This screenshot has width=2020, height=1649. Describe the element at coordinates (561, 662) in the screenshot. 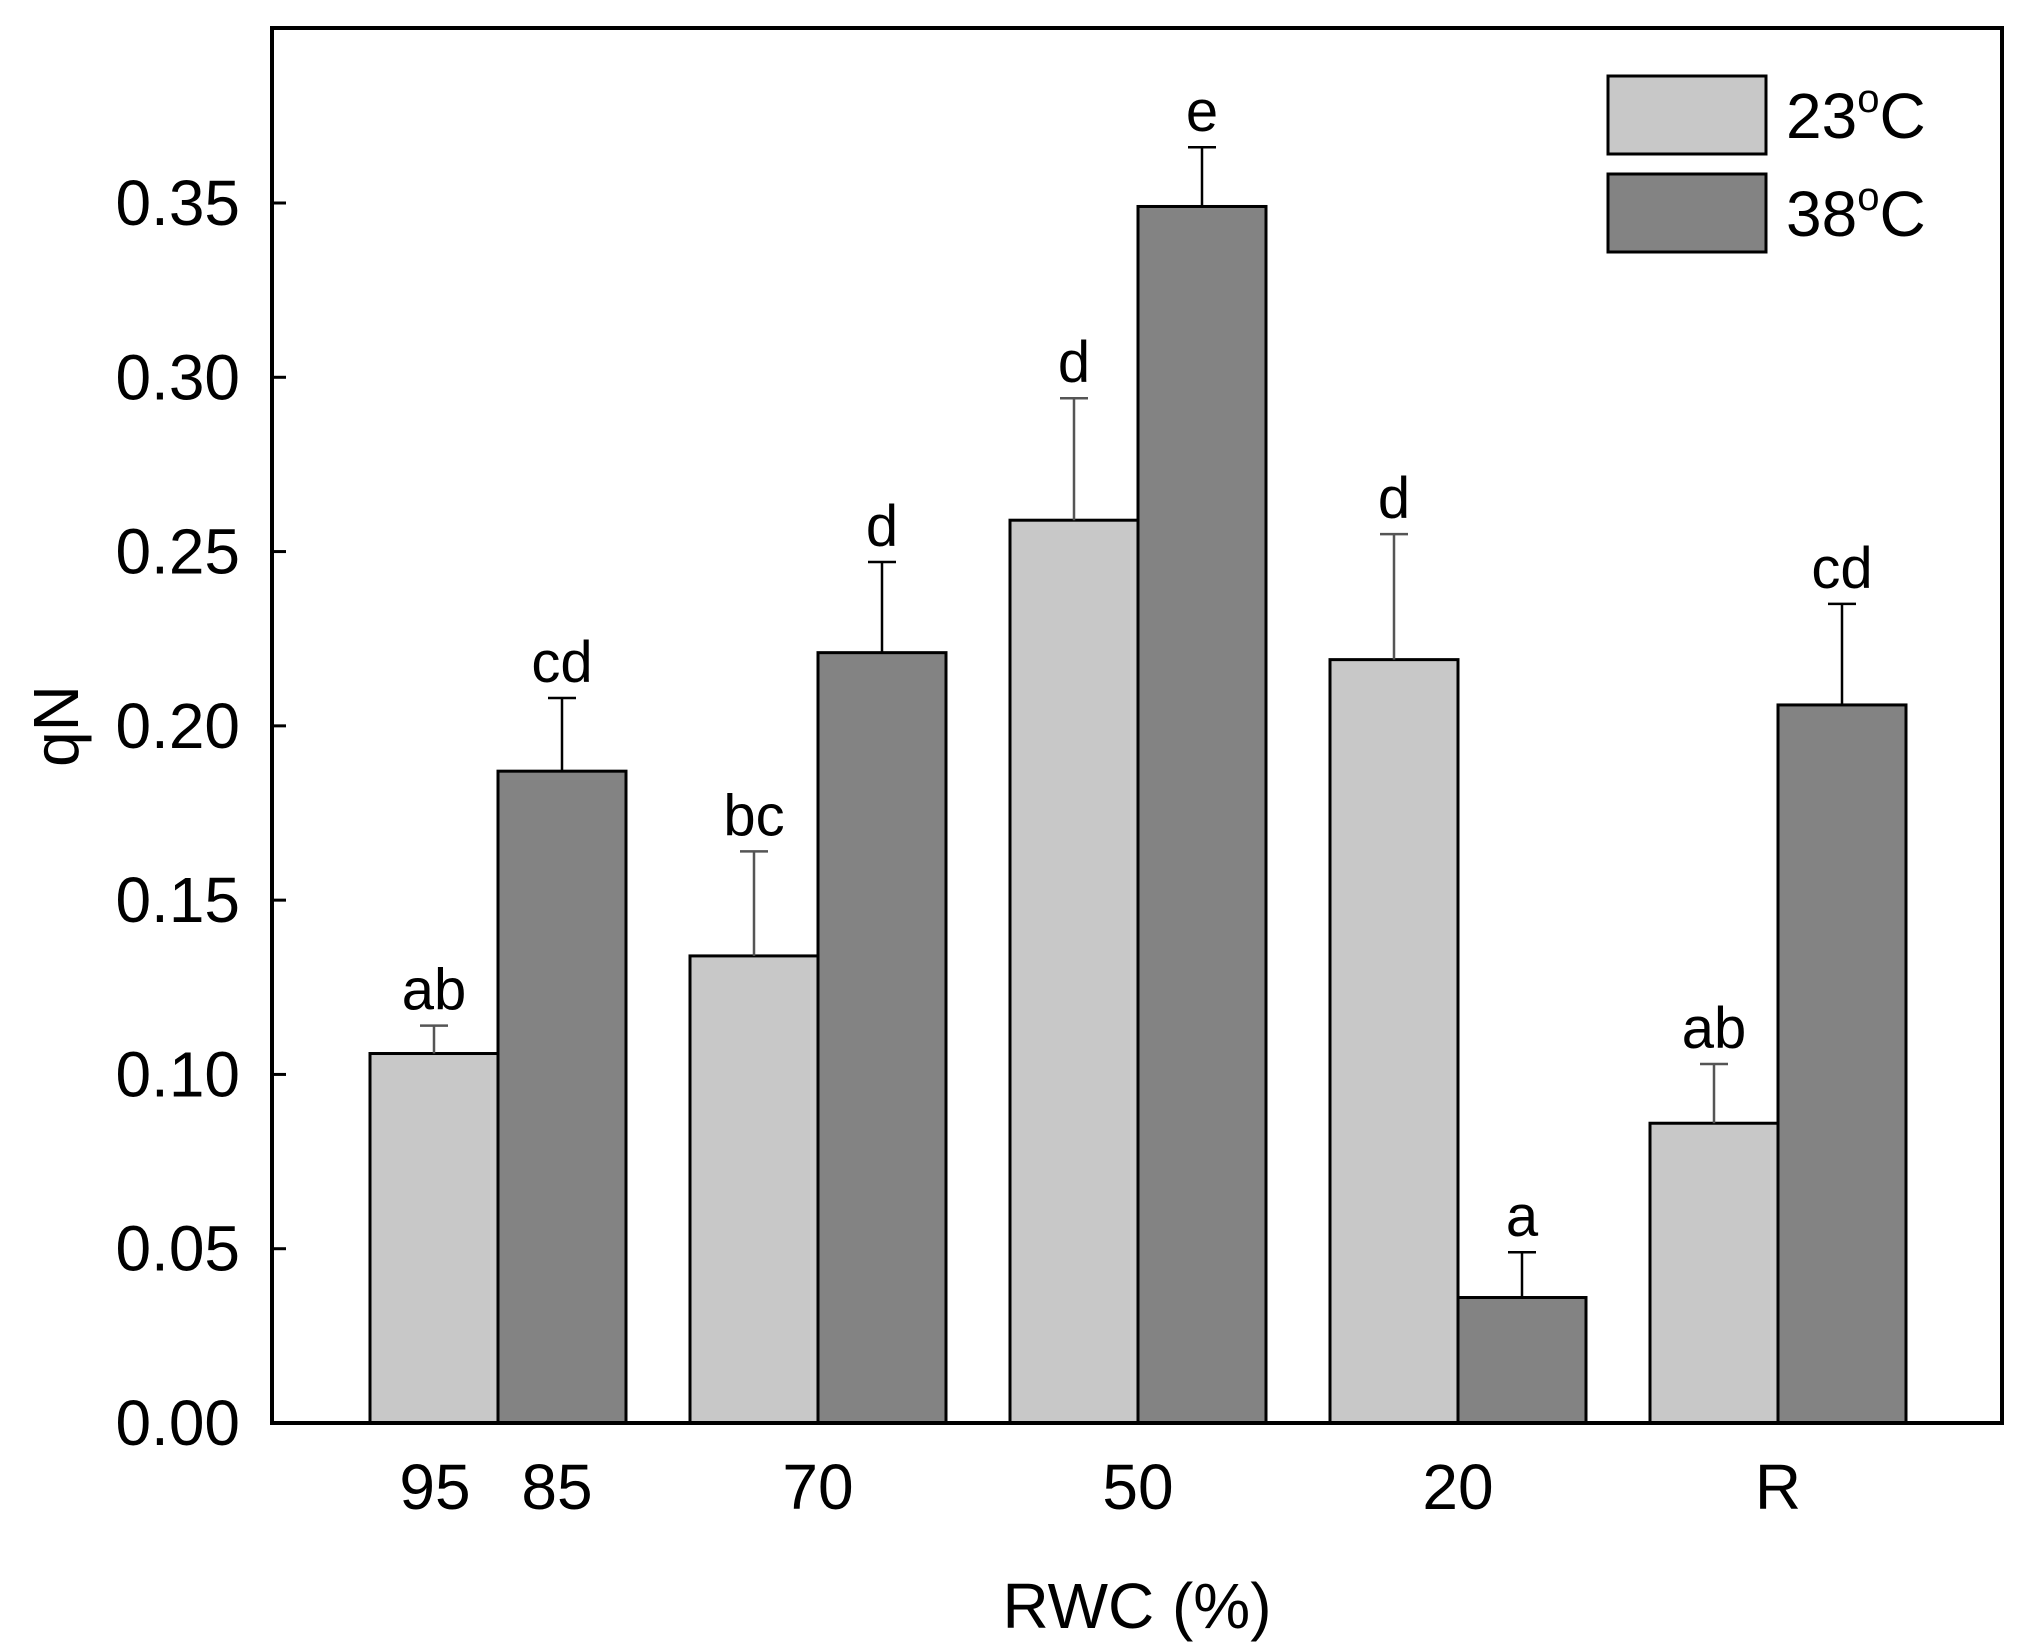

I see `significance-letter-38c-group-1: cd` at that location.